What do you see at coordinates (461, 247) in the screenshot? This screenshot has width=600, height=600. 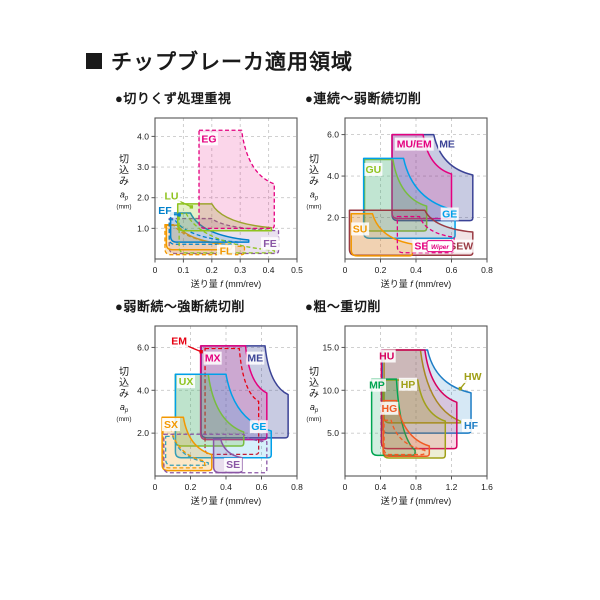 I see `region-label-SEW: SEW` at bounding box center [461, 247].